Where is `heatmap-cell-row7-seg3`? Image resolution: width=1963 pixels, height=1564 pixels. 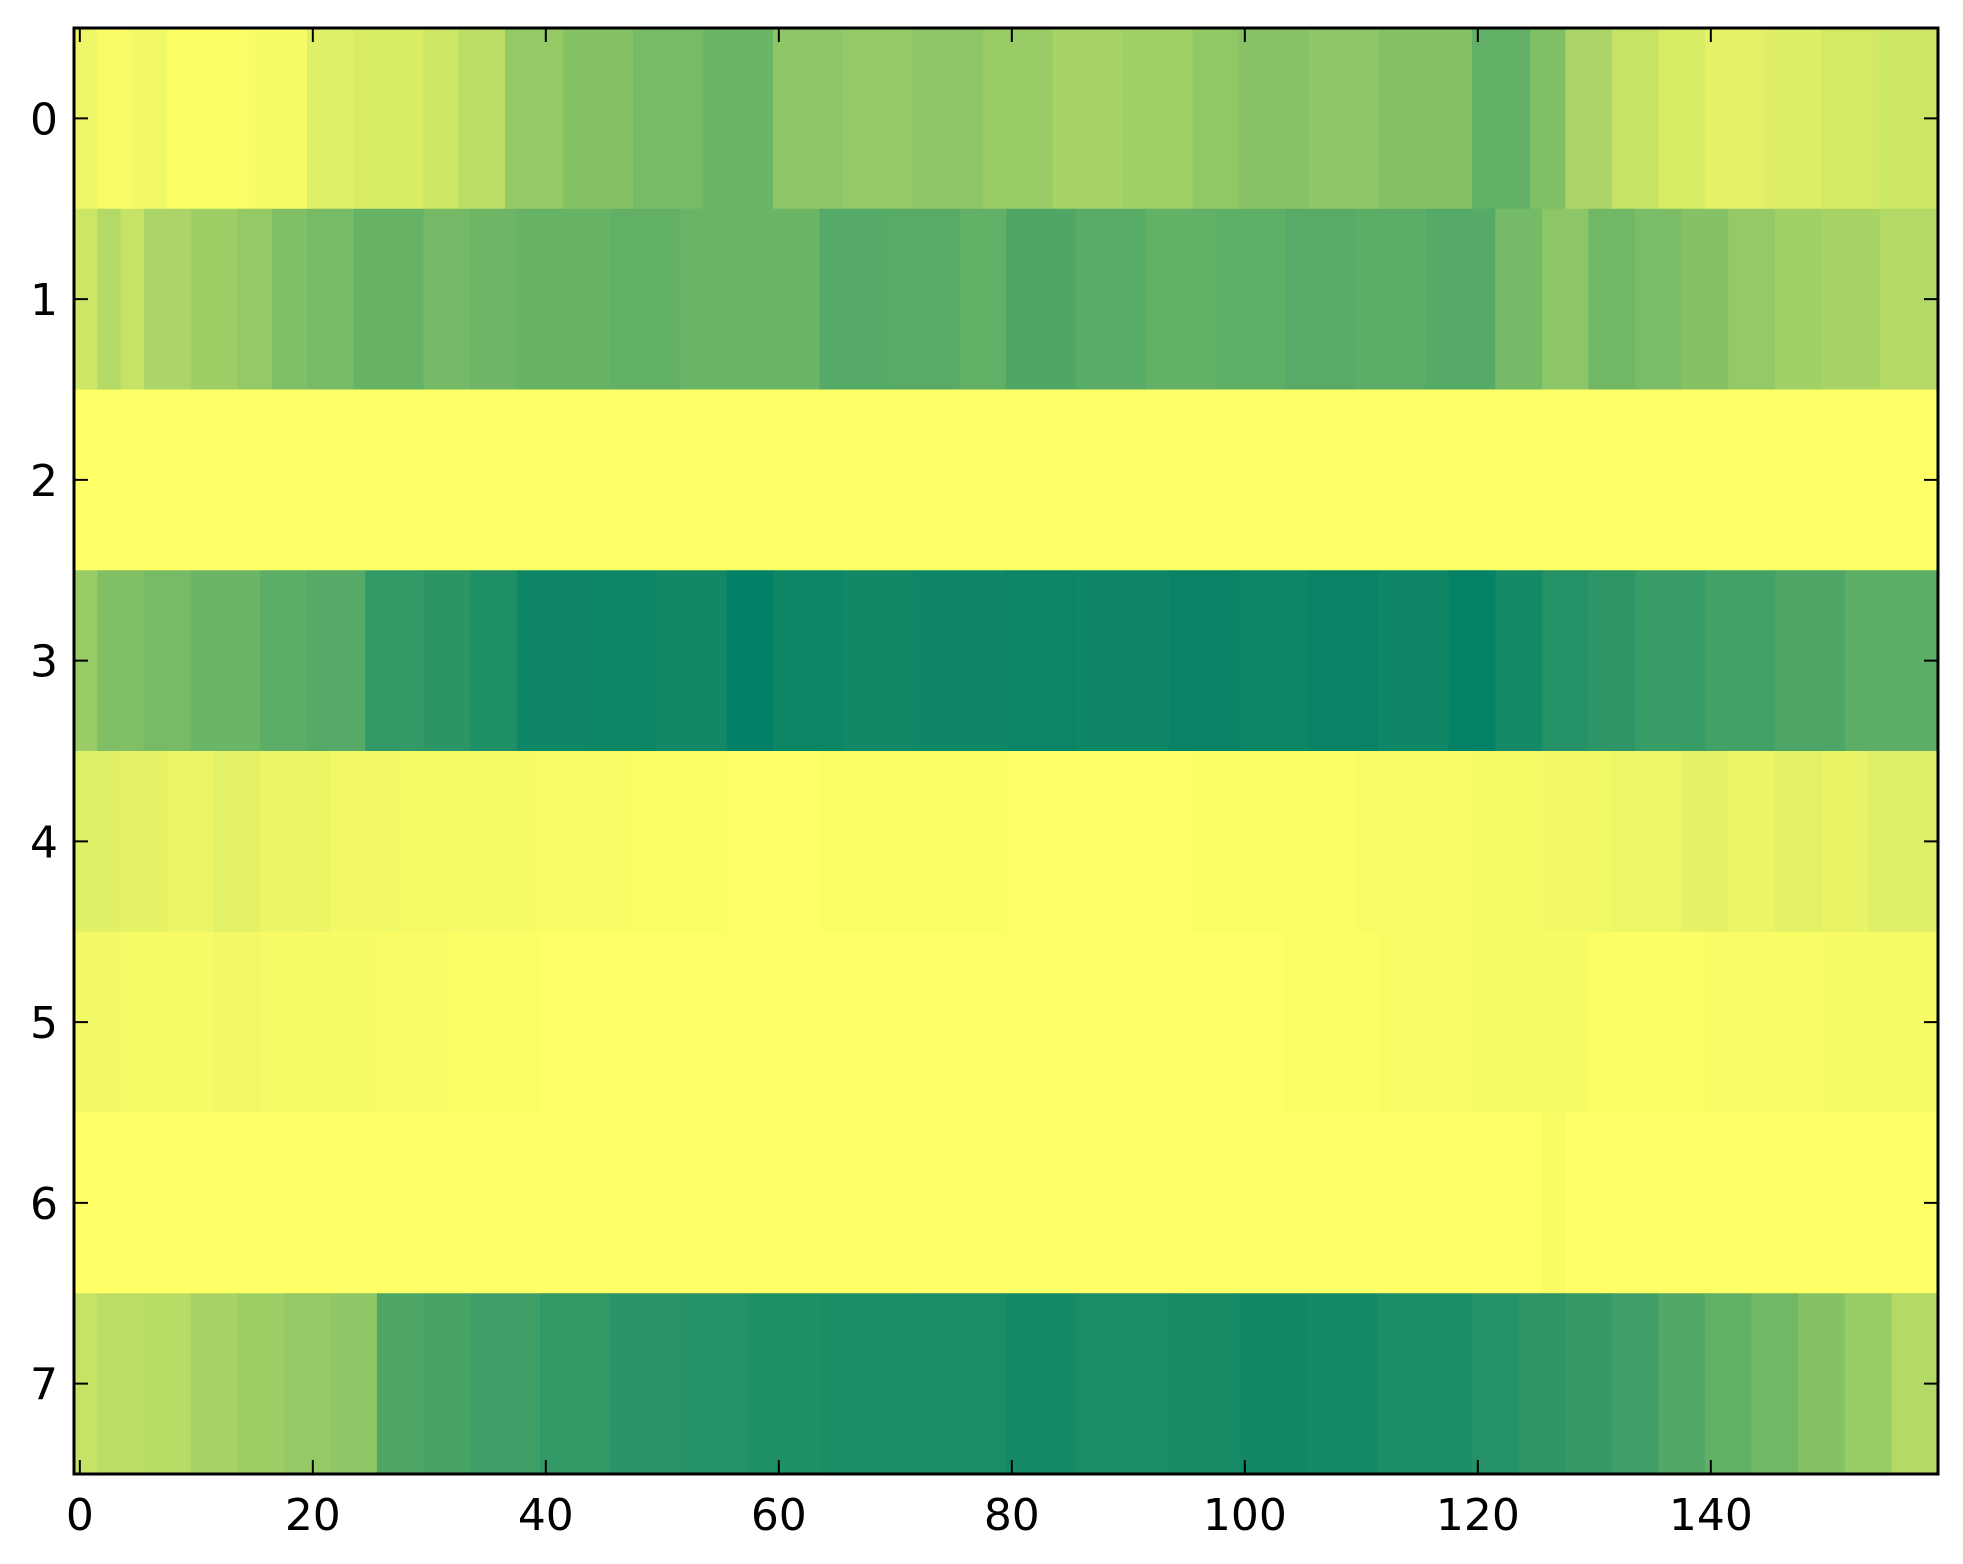
heatmap-cell-row7-seg3 is located at coordinates (214, 1384).